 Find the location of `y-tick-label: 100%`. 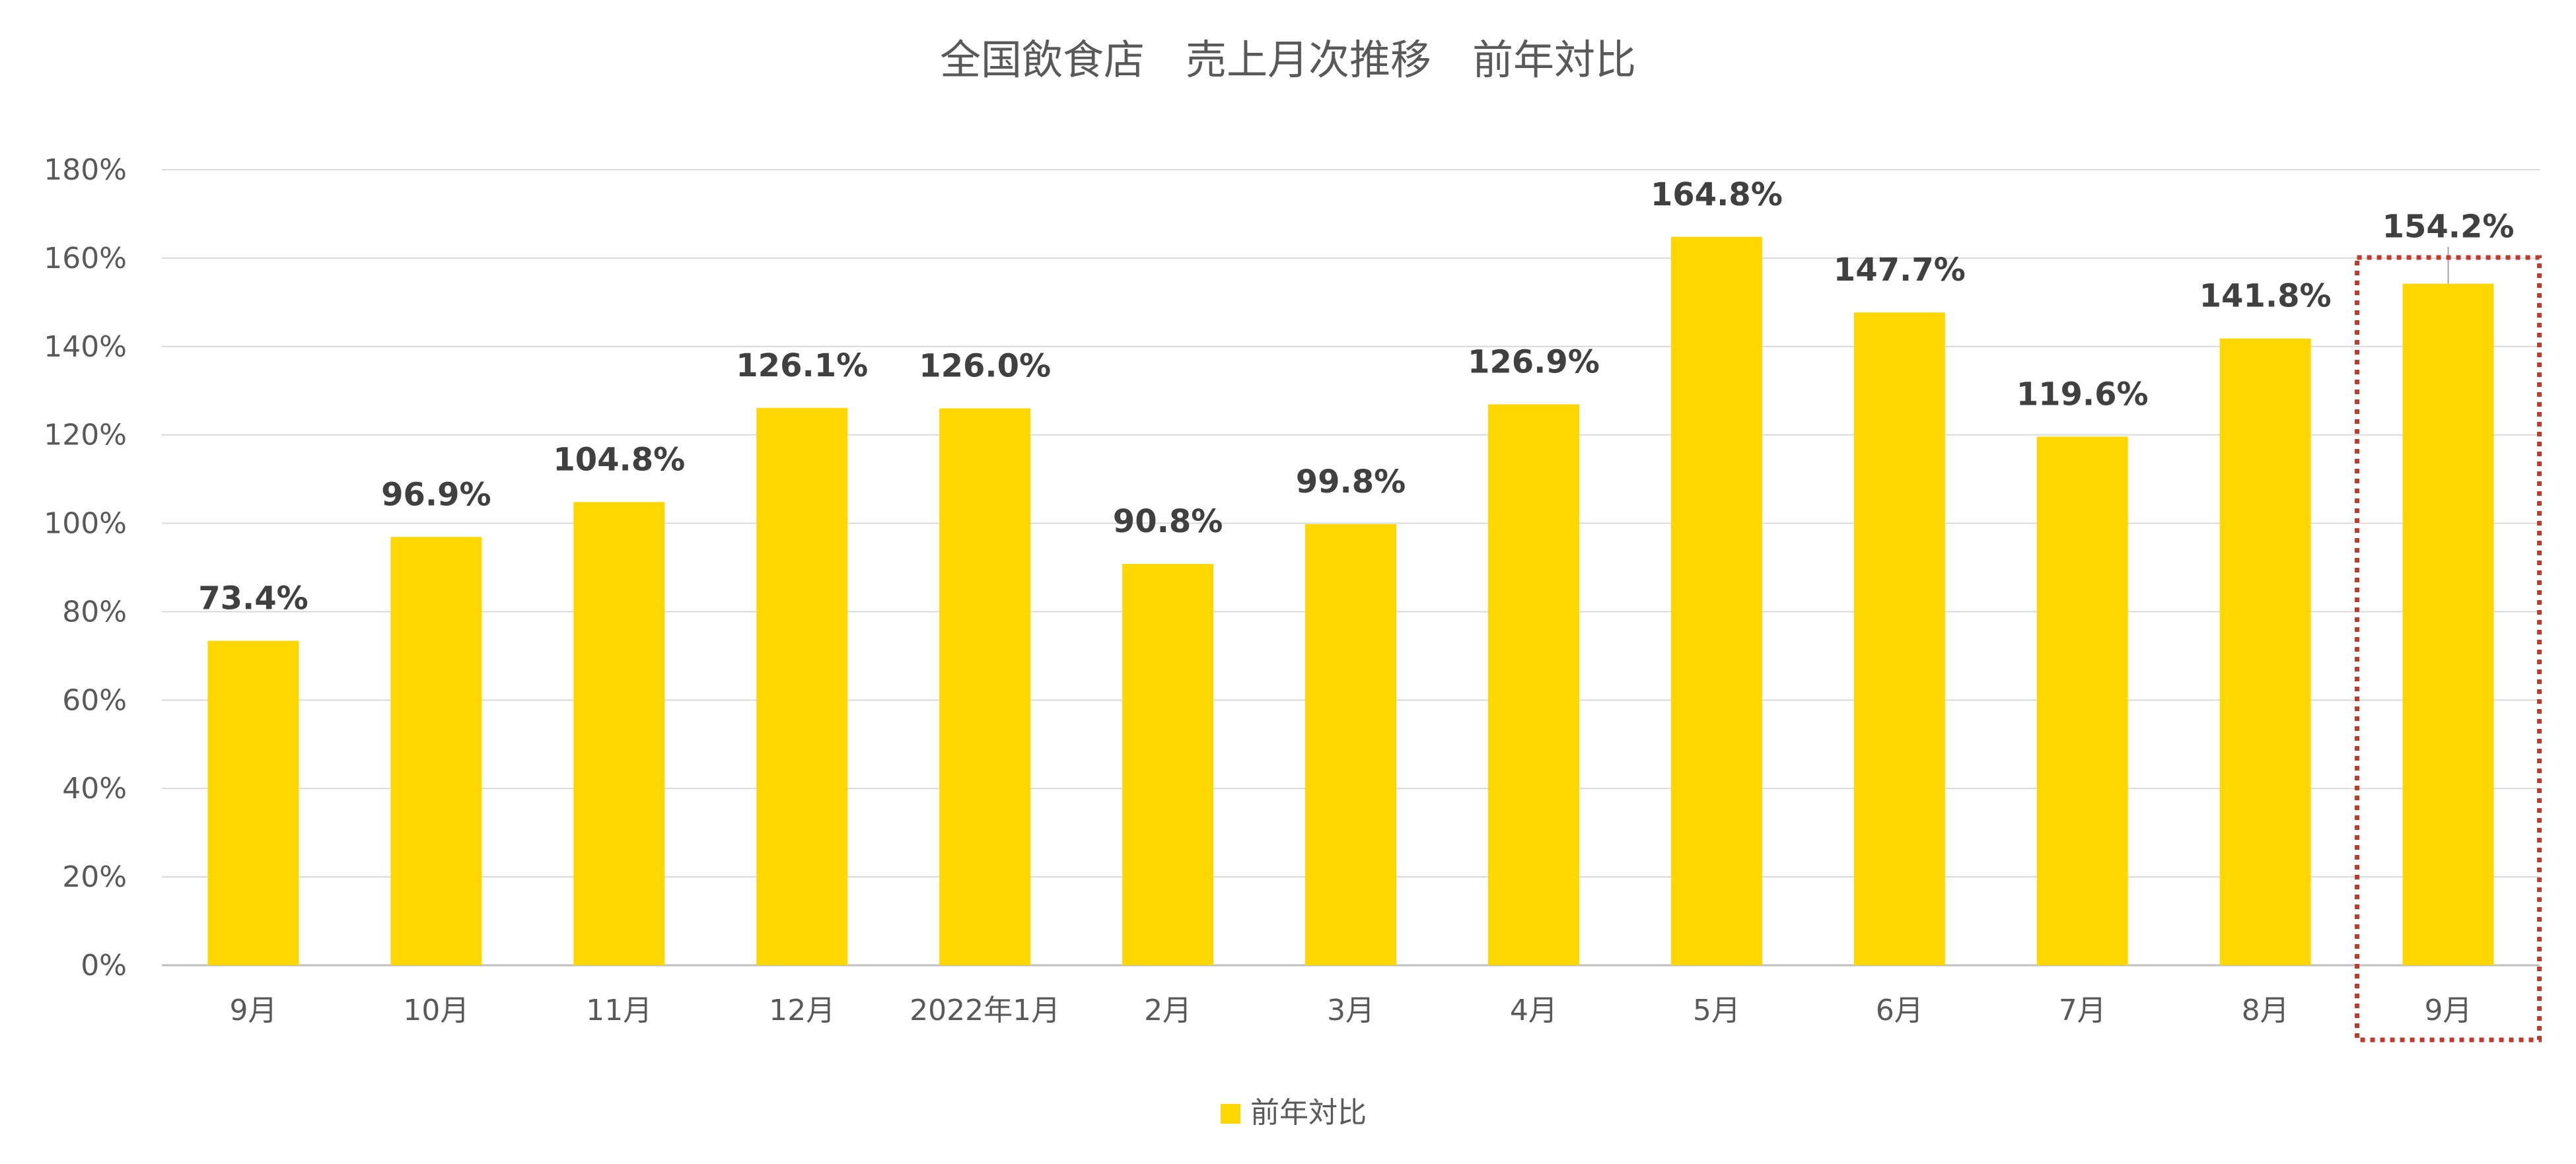

y-tick-label: 100% is located at coordinates (85, 524).